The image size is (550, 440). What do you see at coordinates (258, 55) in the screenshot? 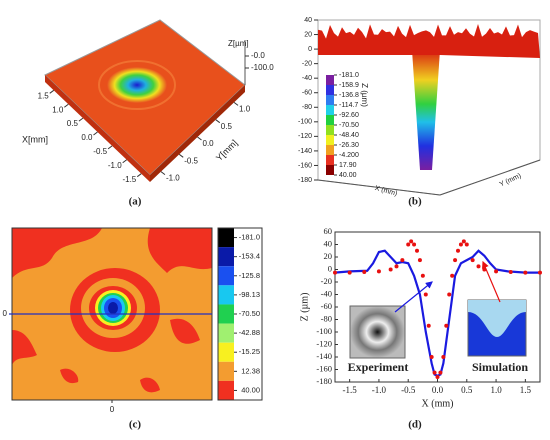
I see `z-tick-label: -0.0` at bounding box center [258, 55].